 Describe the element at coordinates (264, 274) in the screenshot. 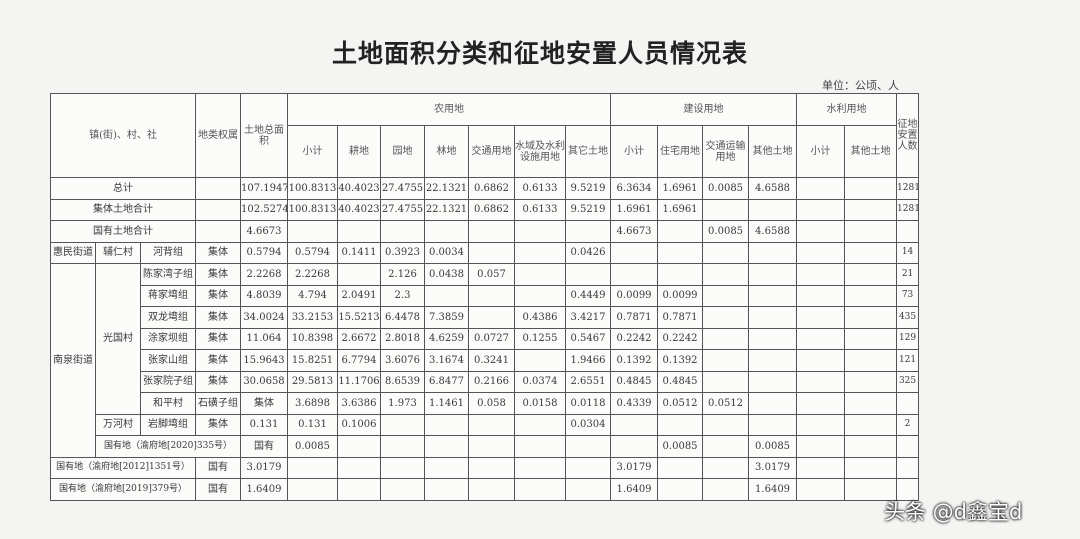

I see `value-cell: 2.2268` at that location.